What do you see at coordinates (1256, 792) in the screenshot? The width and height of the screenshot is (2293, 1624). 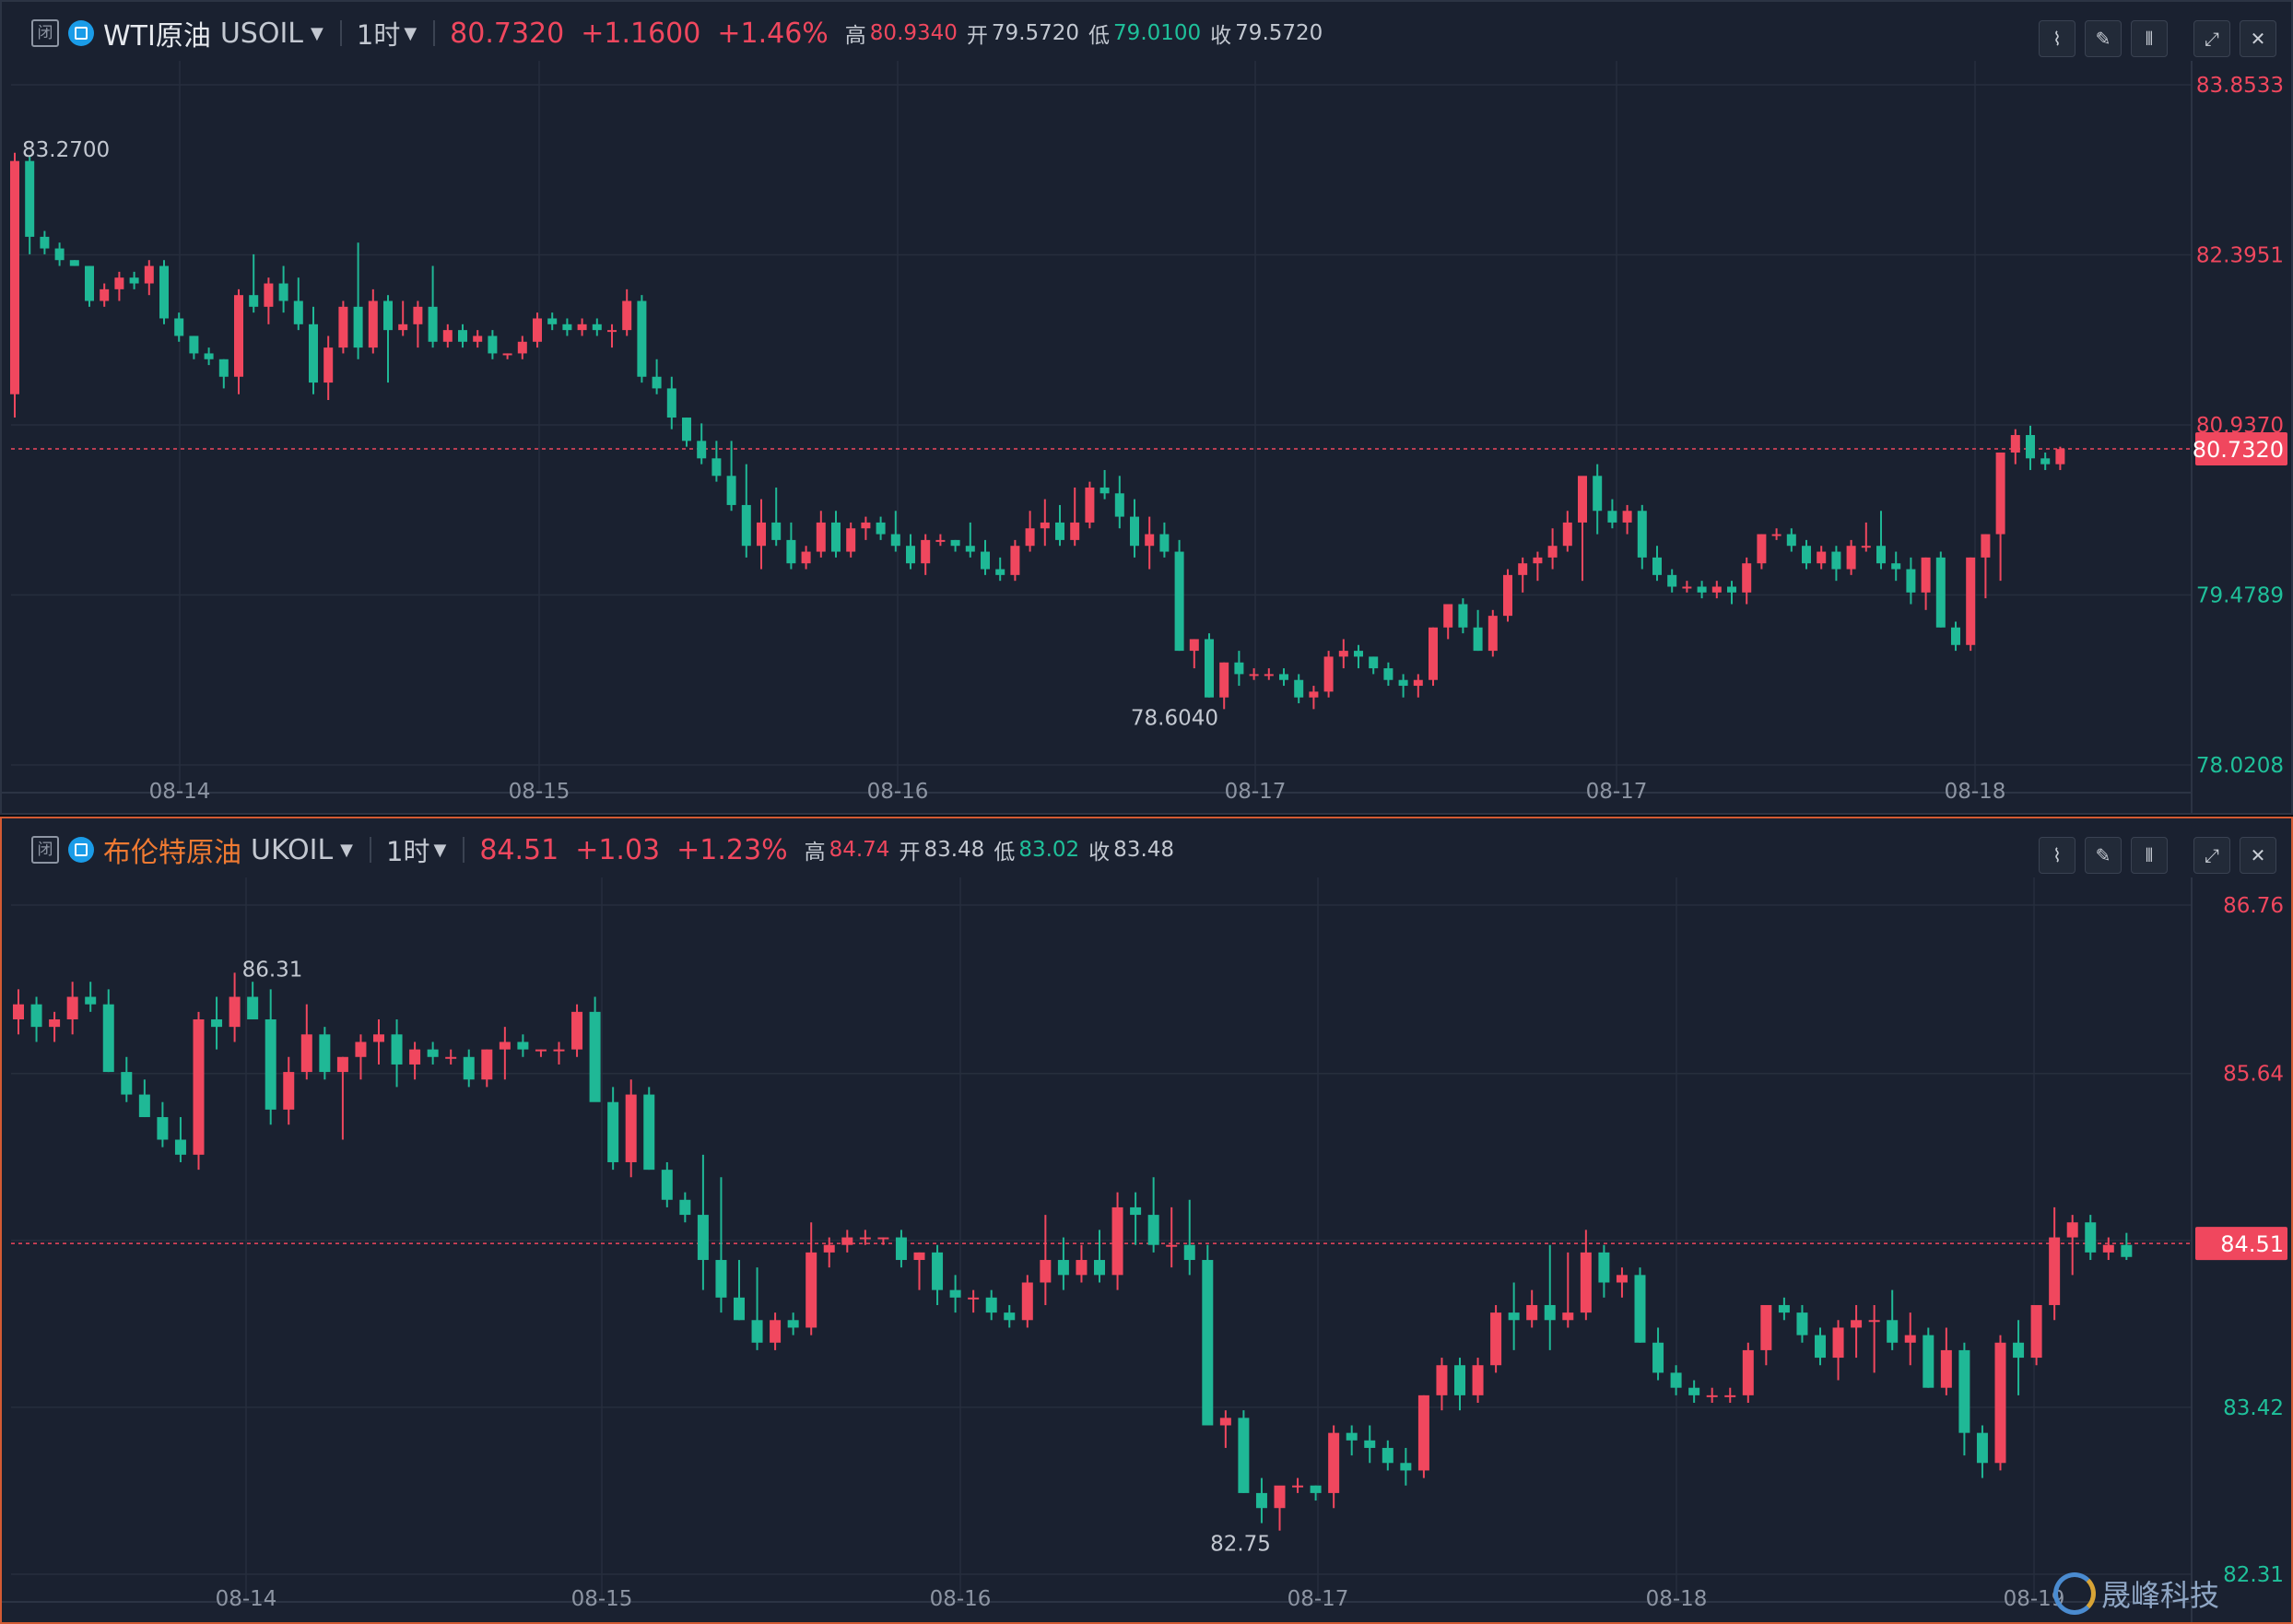 I see `x-tick-label: 08-17` at bounding box center [1256, 792].